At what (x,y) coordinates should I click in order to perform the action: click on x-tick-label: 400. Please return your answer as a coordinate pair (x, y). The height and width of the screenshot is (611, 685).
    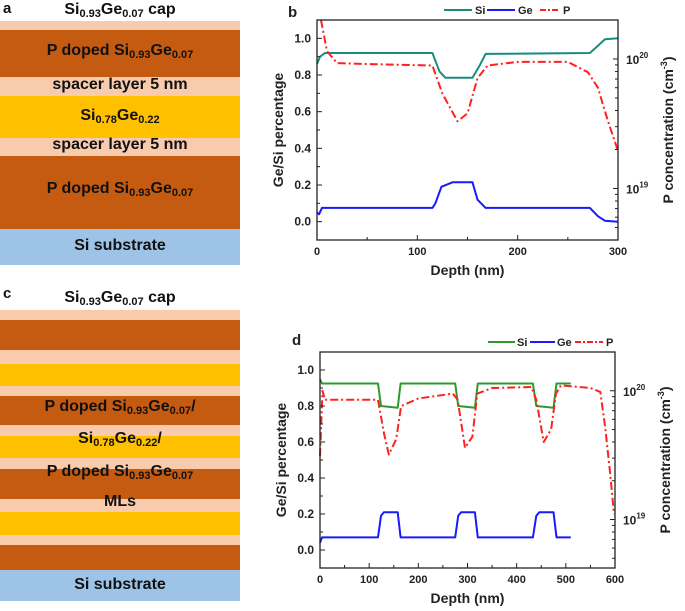
    Looking at the image, I should click on (516, 580).